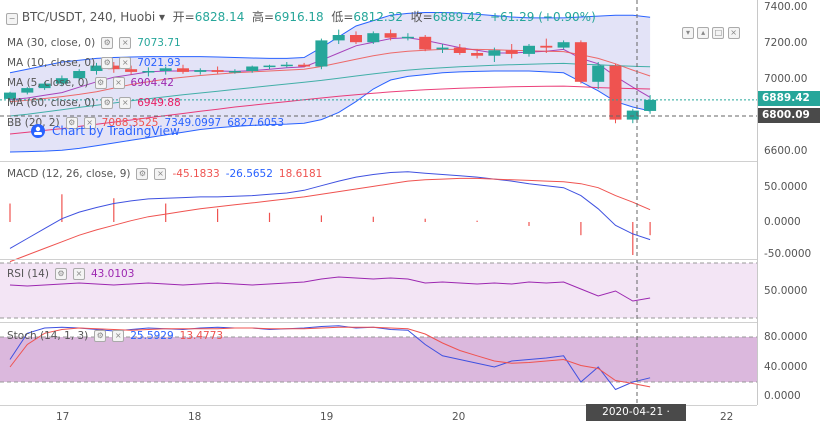 This screenshot has height=438, width=827. What do you see at coordinates (786, 337) in the screenshot?
I see `stoch-axis-label: 80.0000` at bounding box center [786, 337].